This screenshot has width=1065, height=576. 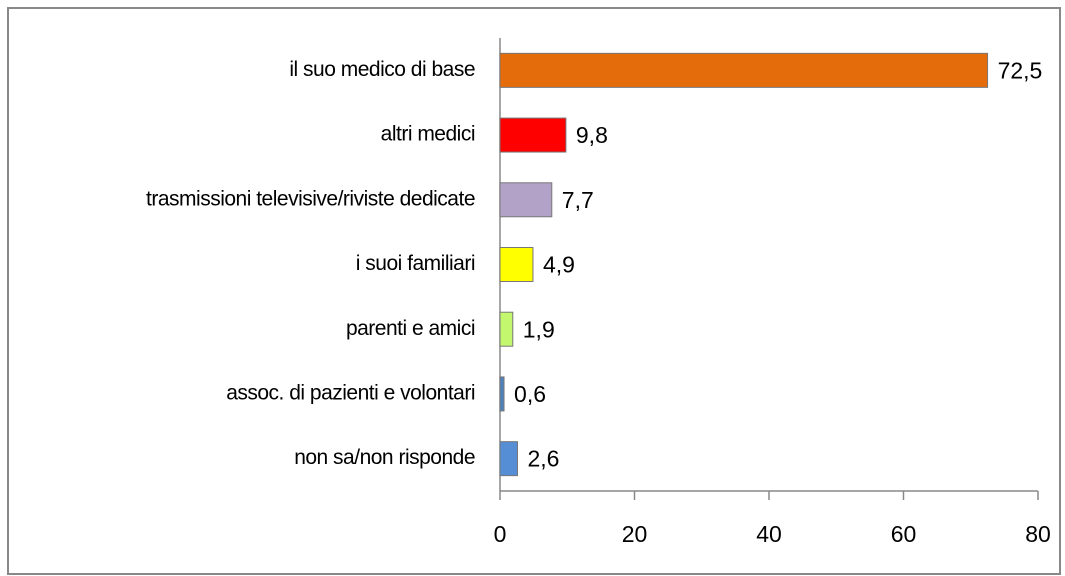 I want to click on value-label: 72,5, so click(x=1020, y=70).